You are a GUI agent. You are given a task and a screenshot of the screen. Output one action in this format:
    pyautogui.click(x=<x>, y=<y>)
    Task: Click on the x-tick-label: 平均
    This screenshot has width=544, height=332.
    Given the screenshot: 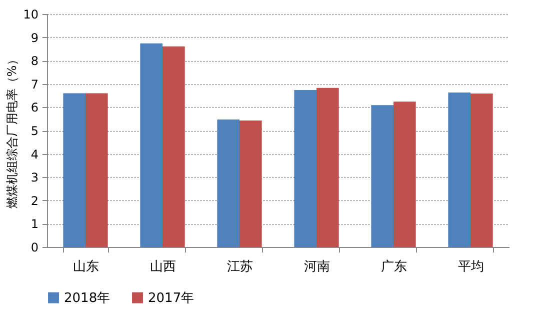 What is the action you would take?
    pyautogui.click(x=471, y=267)
    